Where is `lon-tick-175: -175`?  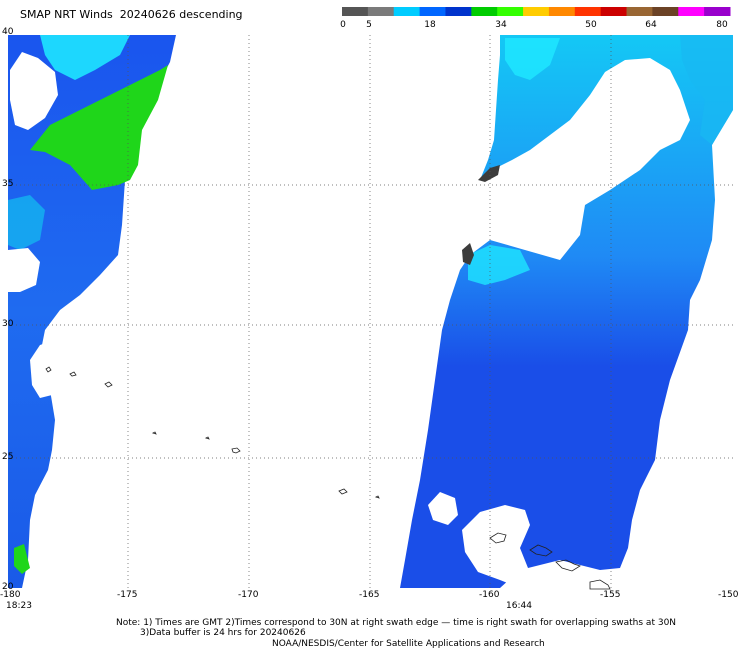
lon-tick-175: -175 is located at coordinates (127, 595).